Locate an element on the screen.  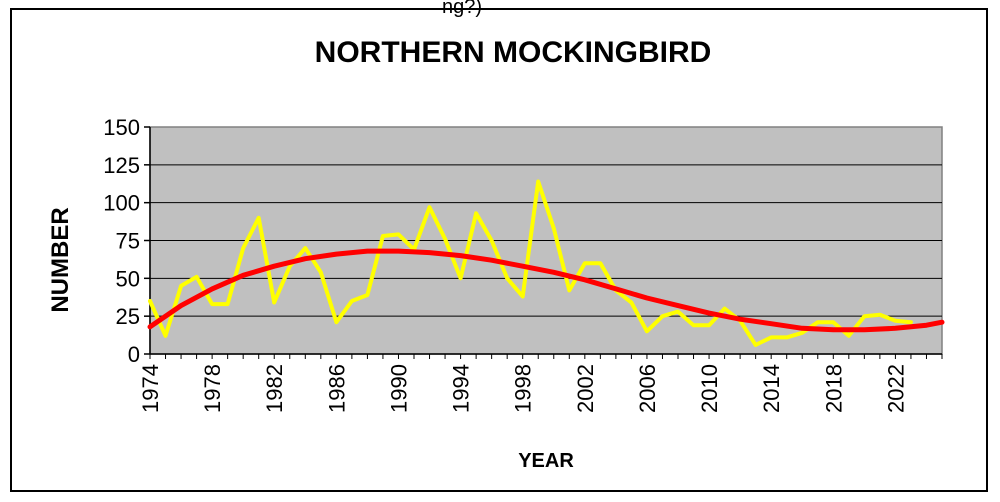
y-tick-label: 75 is located at coordinates (128, 241).